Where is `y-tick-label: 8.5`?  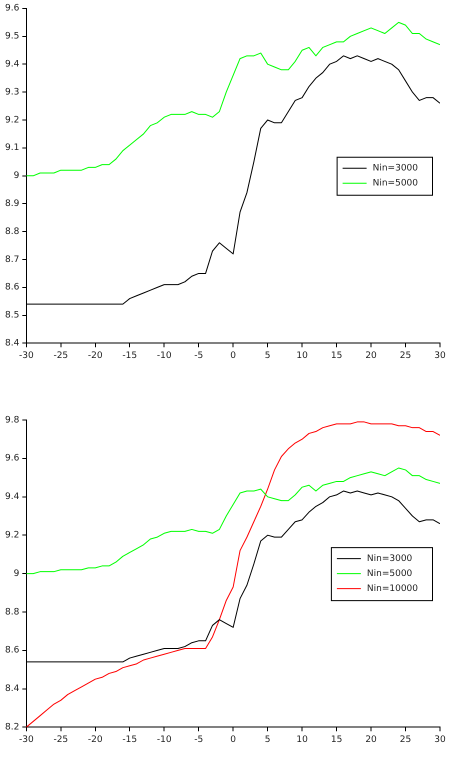
y-tick-label: 8.5 is located at coordinates (12, 315).